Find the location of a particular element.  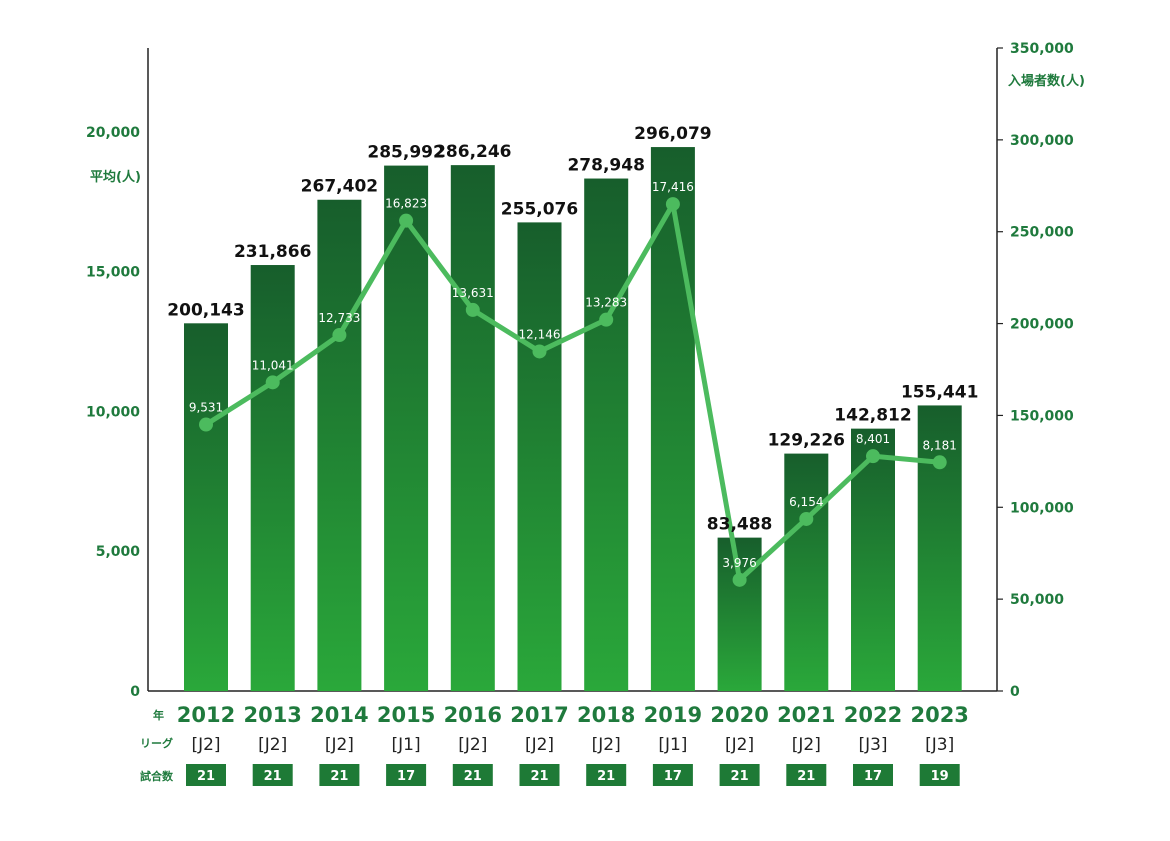

year-label: 2019 is located at coordinates (673, 715).